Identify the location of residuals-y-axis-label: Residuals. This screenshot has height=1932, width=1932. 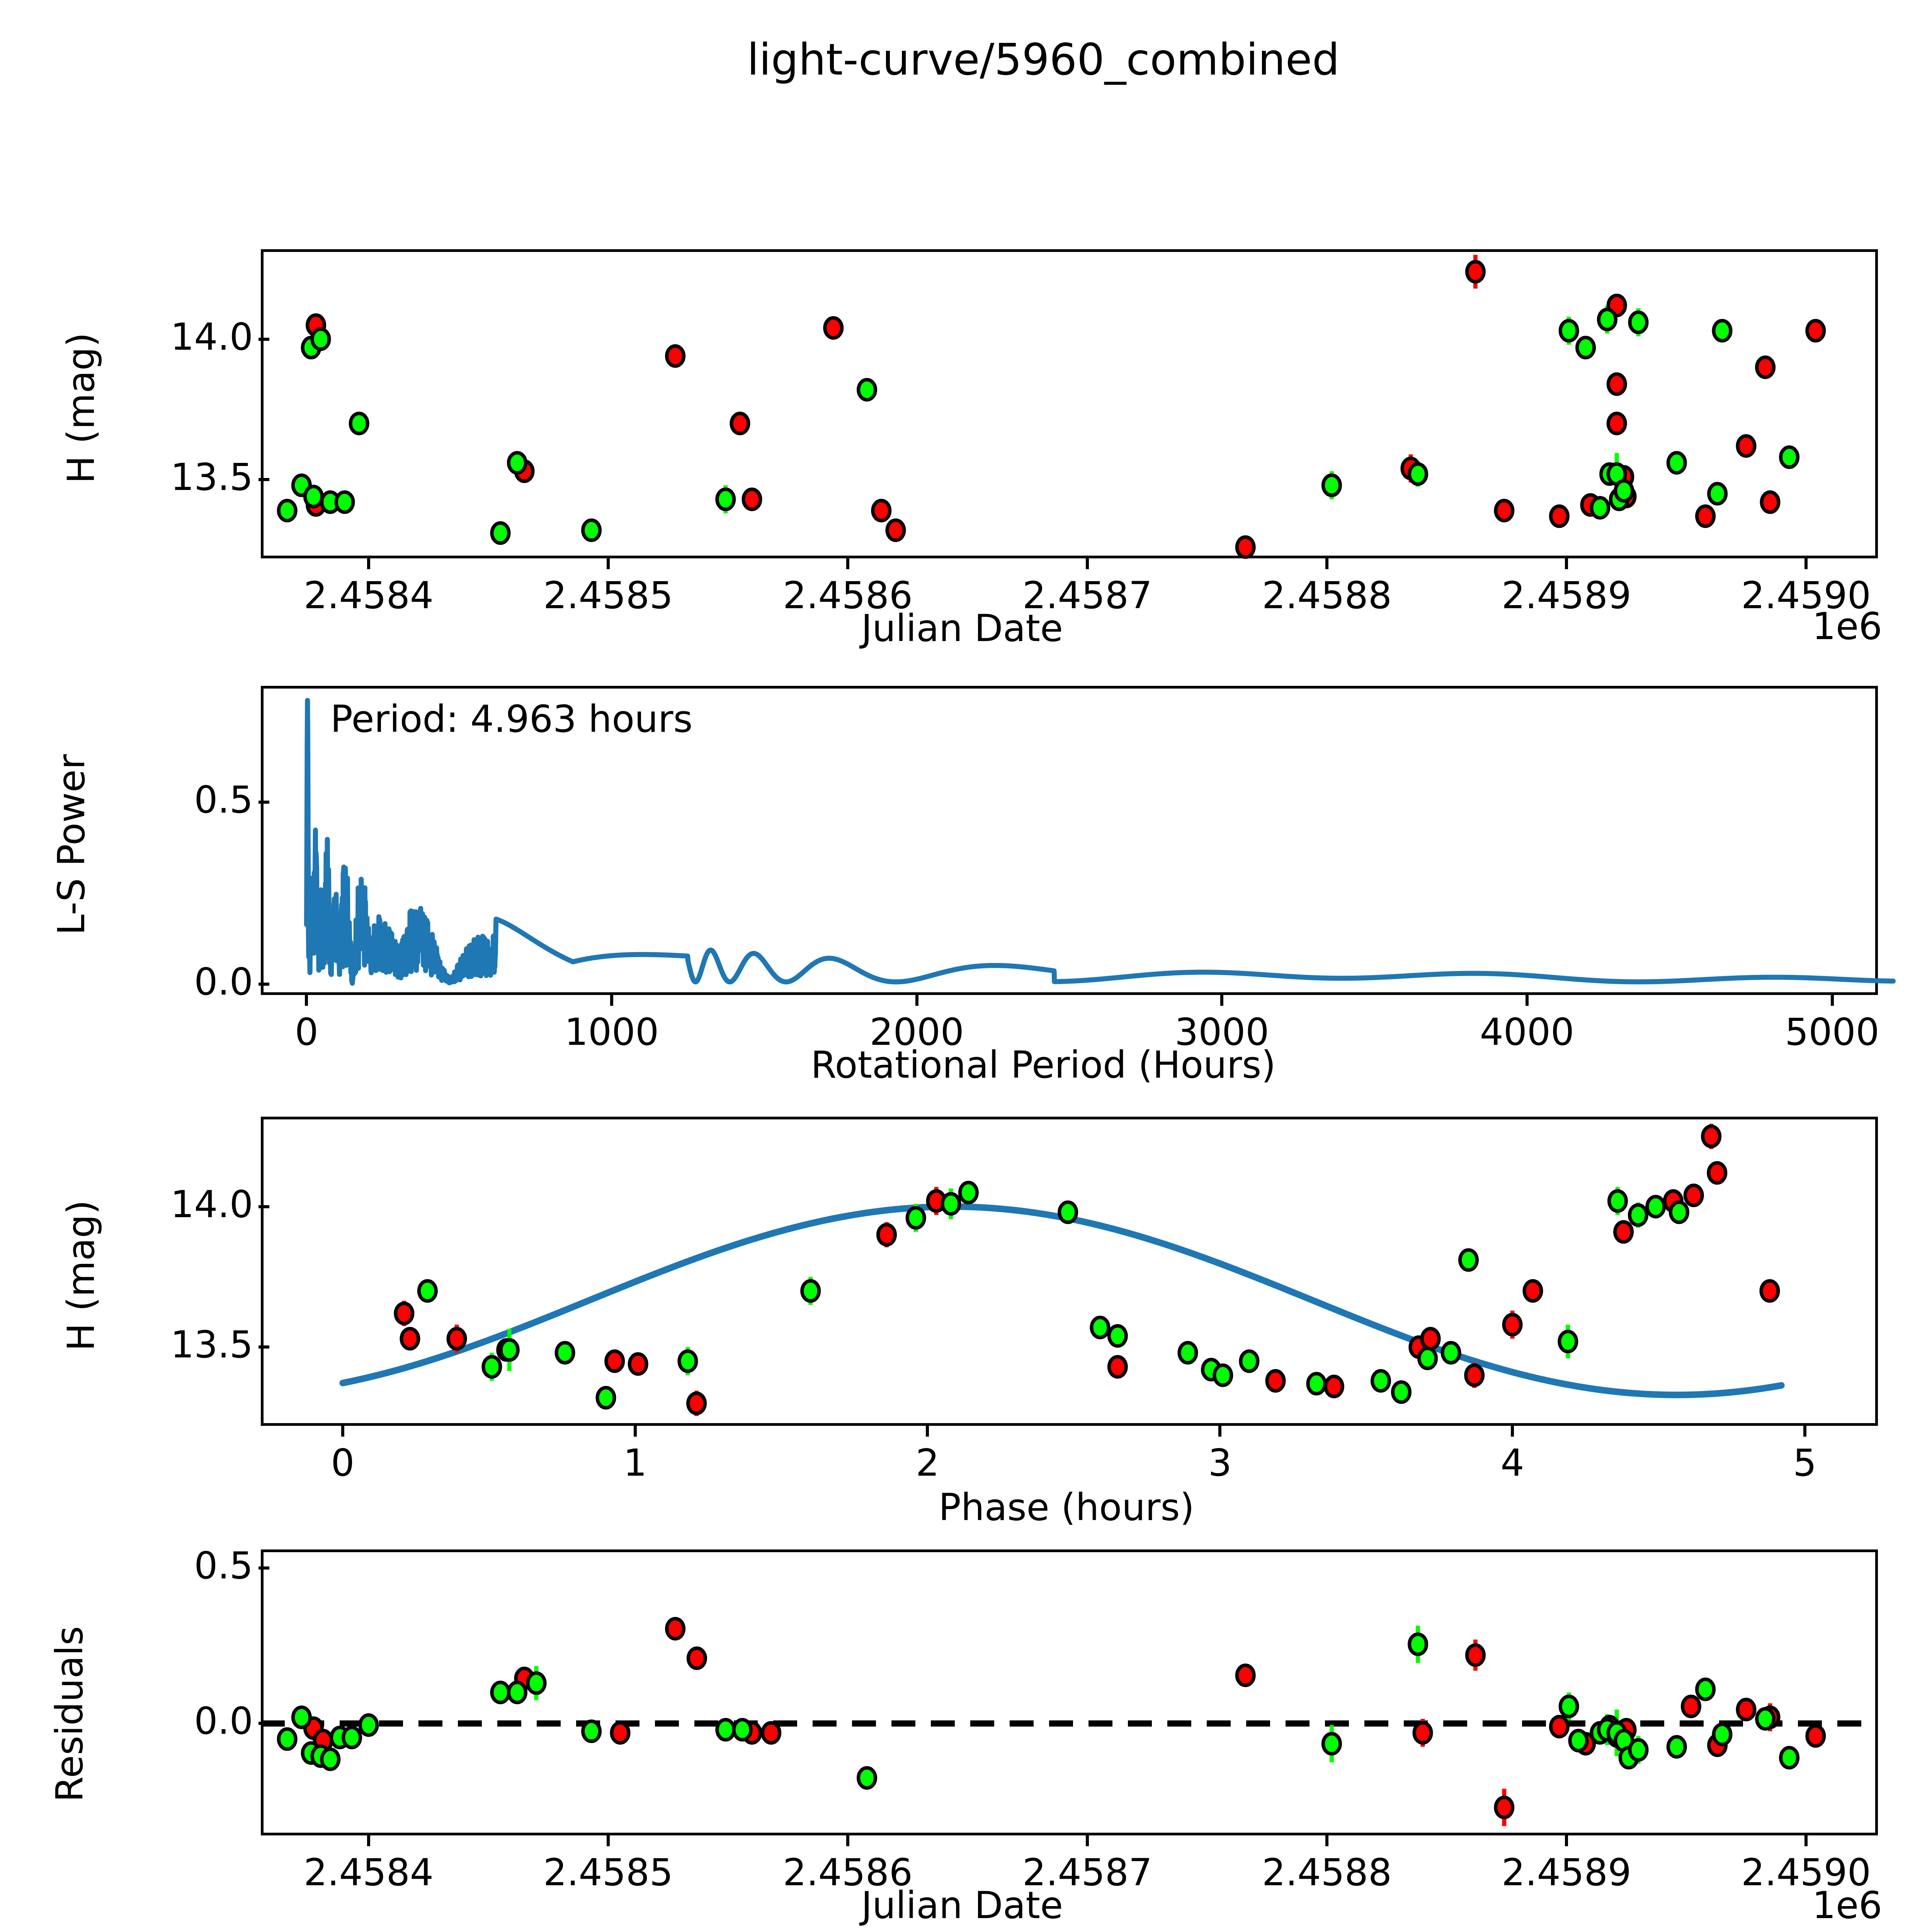
(70, 1714).